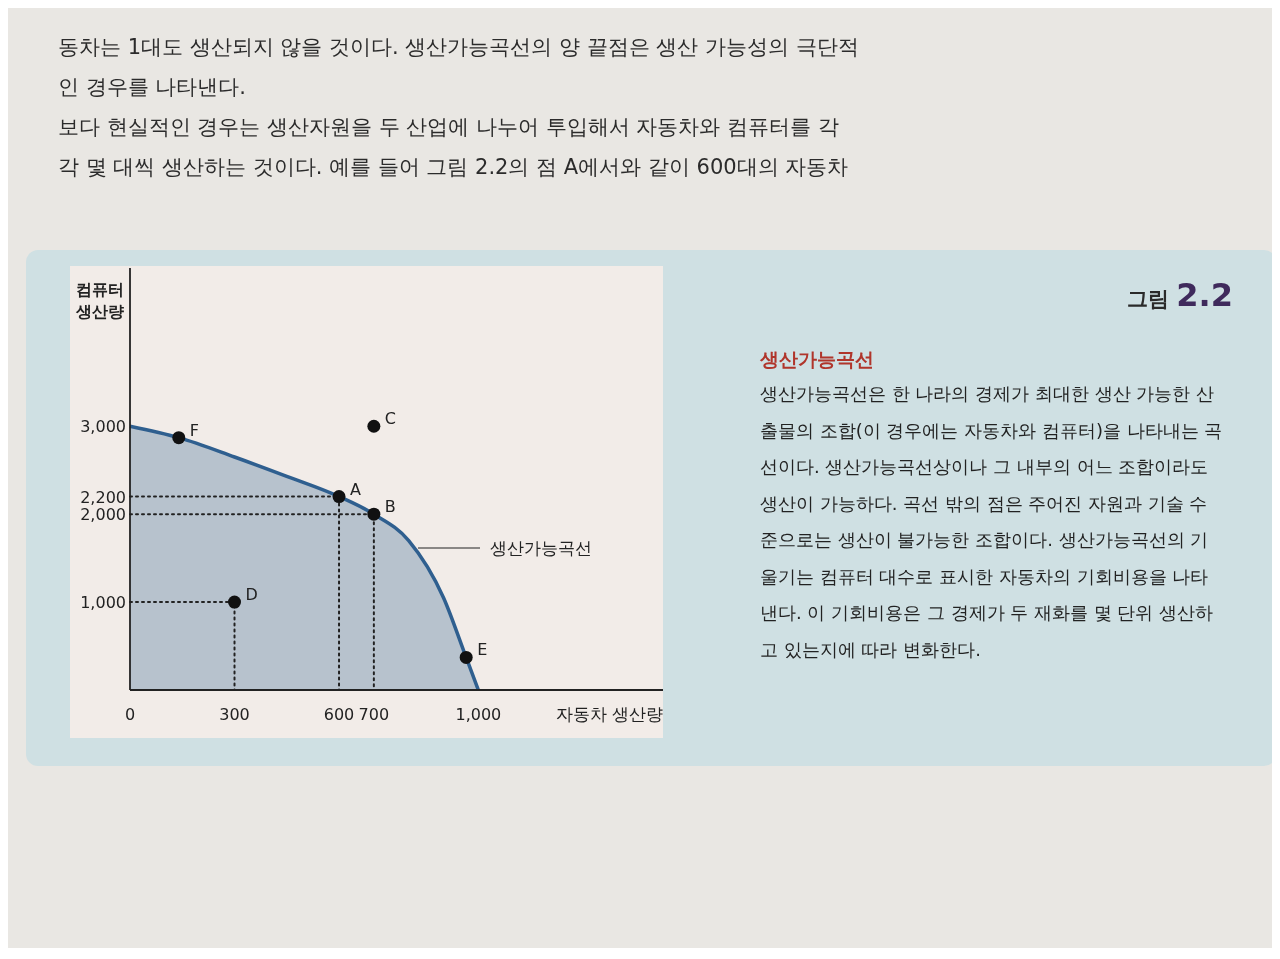 The width and height of the screenshot is (1280, 959). Describe the element at coordinates (390, 507) in the screenshot. I see `annotation: B` at that location.